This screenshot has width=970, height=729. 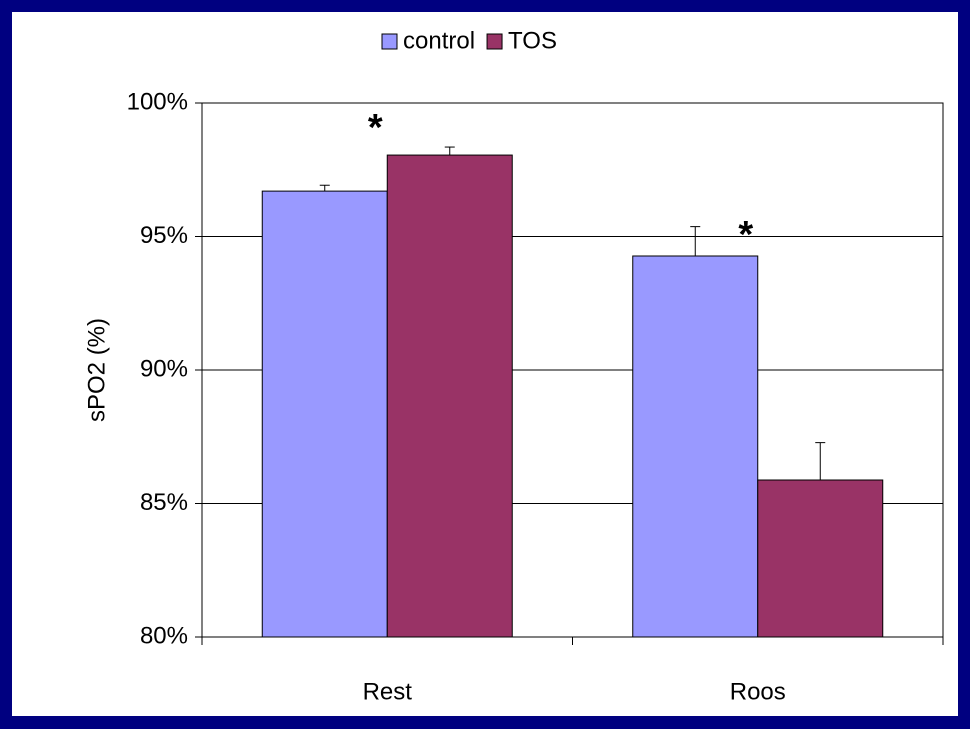 What do you see at coordinates (164, 635) in the screenshot?
I see `y-tick-label: 80%` at bounding box center [164, 635].